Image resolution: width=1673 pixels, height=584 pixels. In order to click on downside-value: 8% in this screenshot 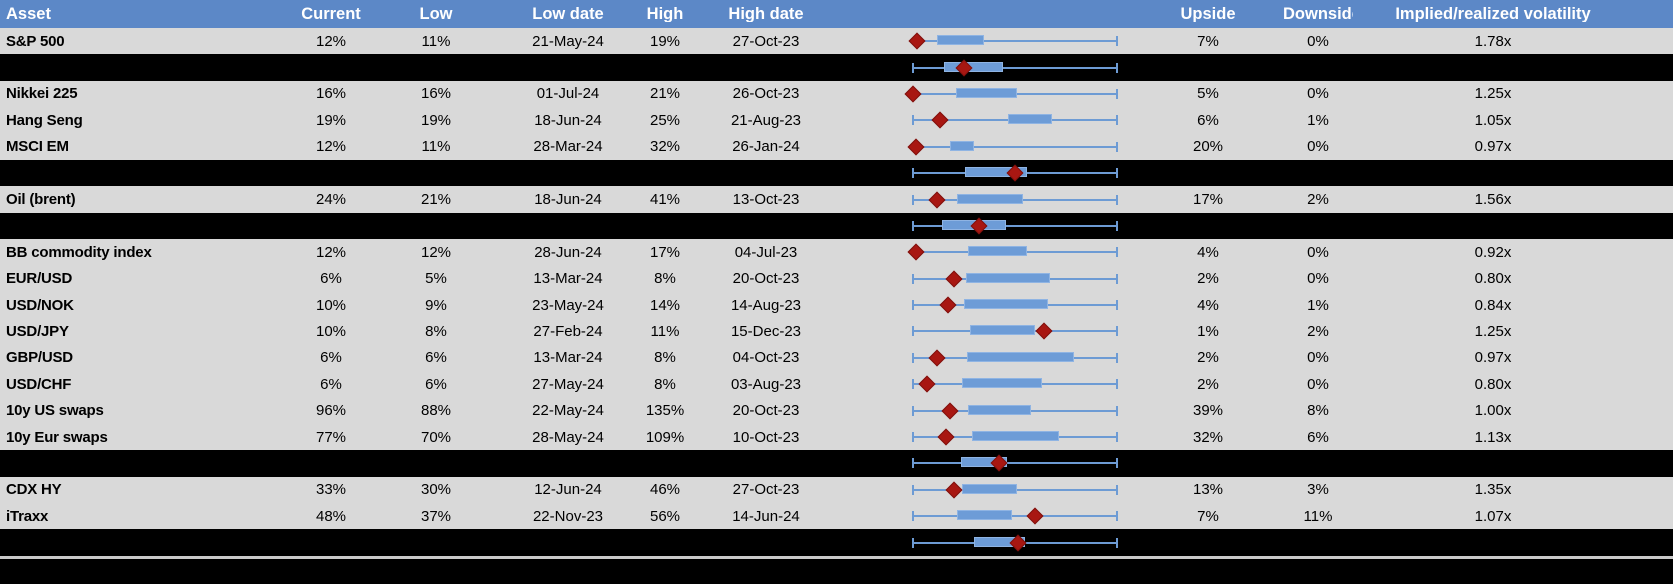, I will do `click(1318, 411)`.